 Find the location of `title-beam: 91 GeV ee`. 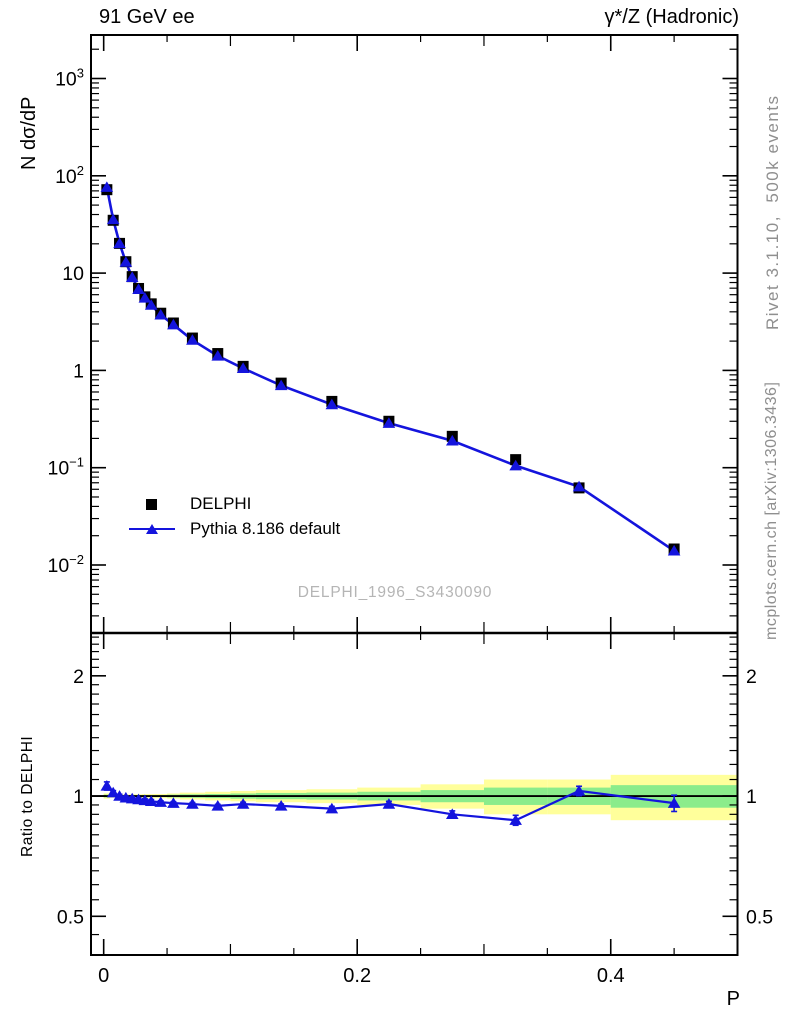

title-beam: 91 GeV ee is located at coordinates (147, 17).